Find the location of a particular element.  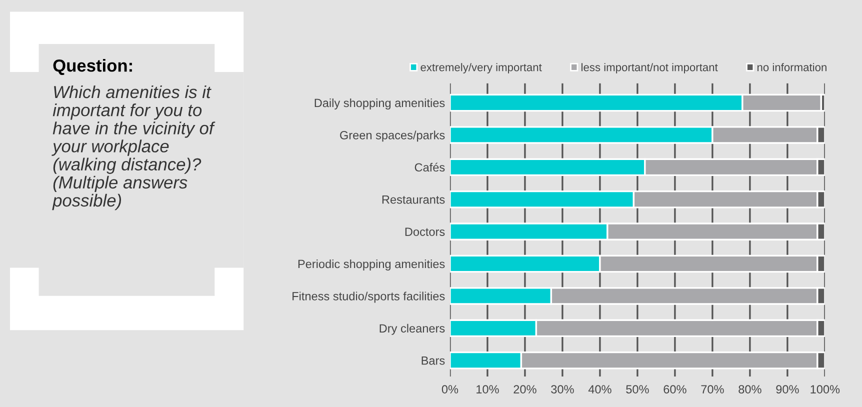

x-tick-label: 0% is located at coordinates (450, 389).